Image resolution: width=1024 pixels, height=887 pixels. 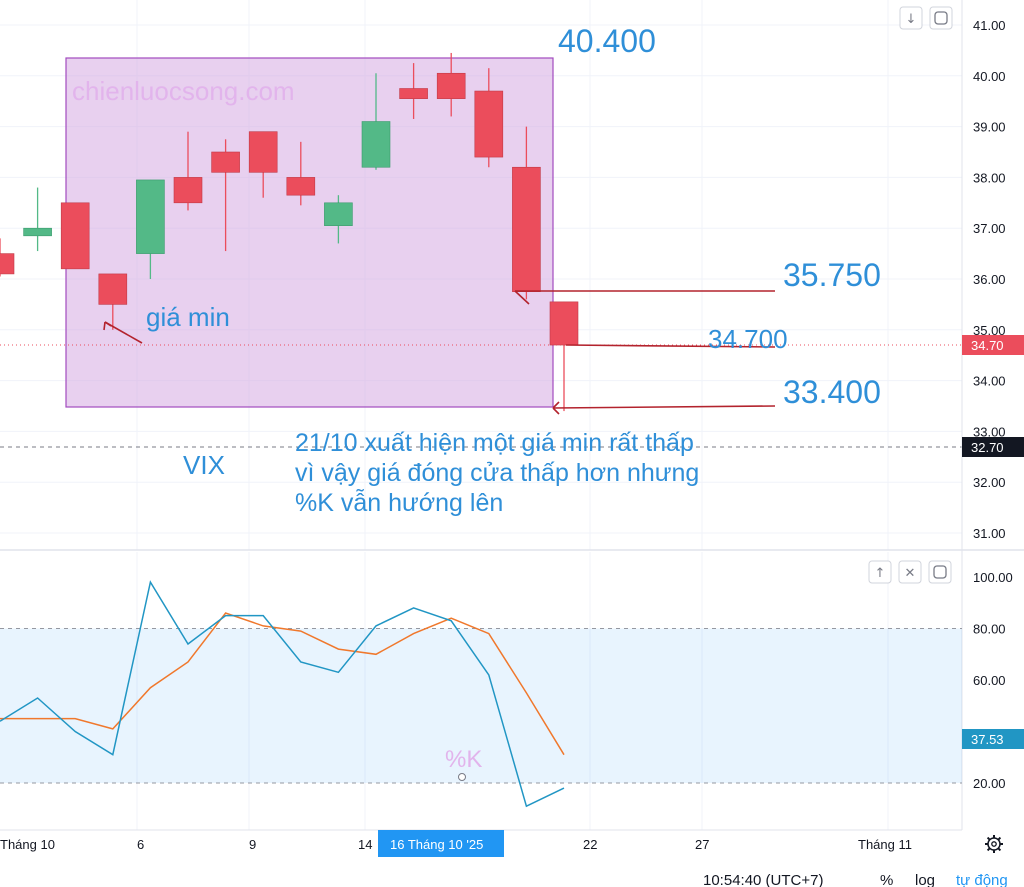 I want to click on stochastic-value-tag-text: 37.53, so click(x=987, y=739).